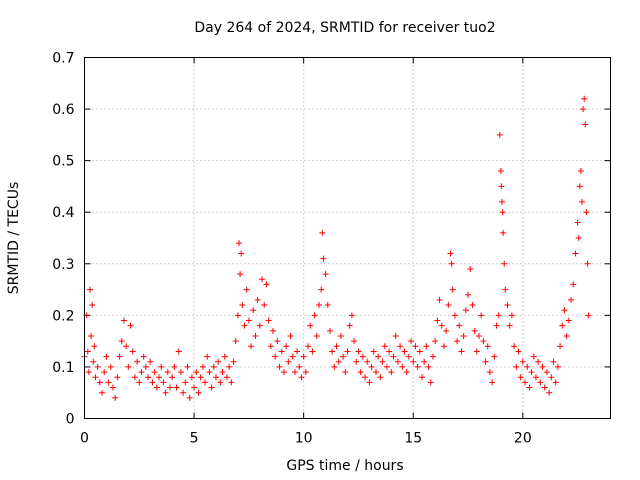  What do you see at coordinates (70, 420) in the screenshot?
I see `y-tick-label: 0` at bounding box center [70, 420].